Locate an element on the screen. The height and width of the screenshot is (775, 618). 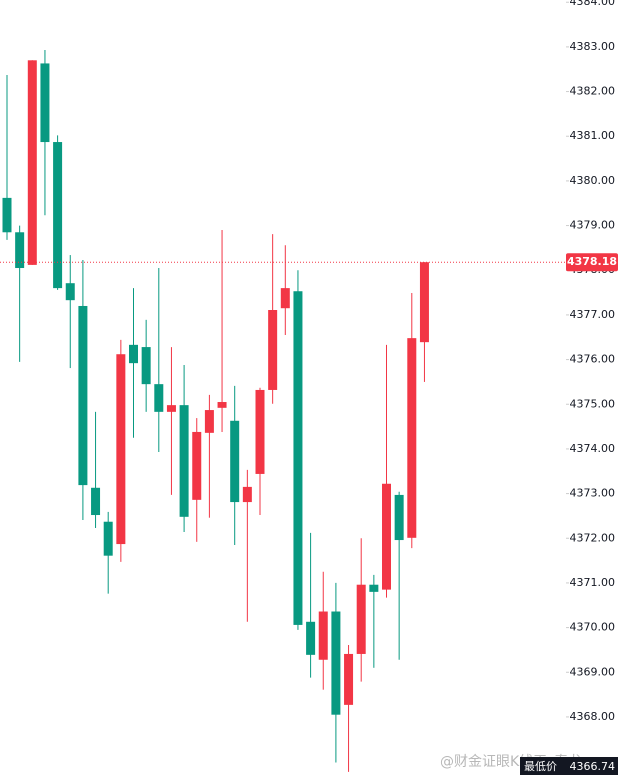
current-price-box is located at coordinates (592, 262).